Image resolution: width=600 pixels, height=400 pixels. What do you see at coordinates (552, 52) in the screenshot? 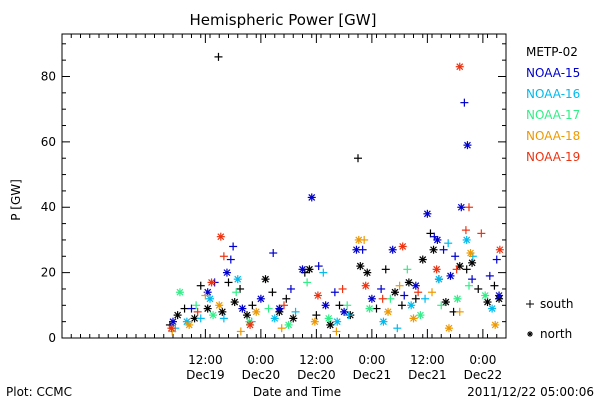
I see `legend-entry: METP-02` at bounding box center [552, 52].